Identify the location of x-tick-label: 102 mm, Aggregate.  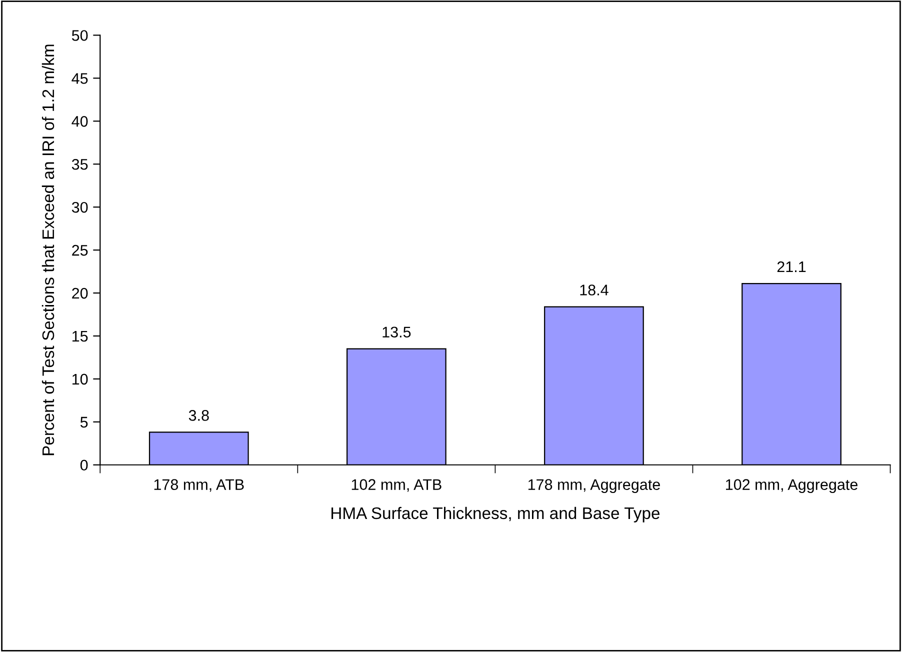
(792, 486).